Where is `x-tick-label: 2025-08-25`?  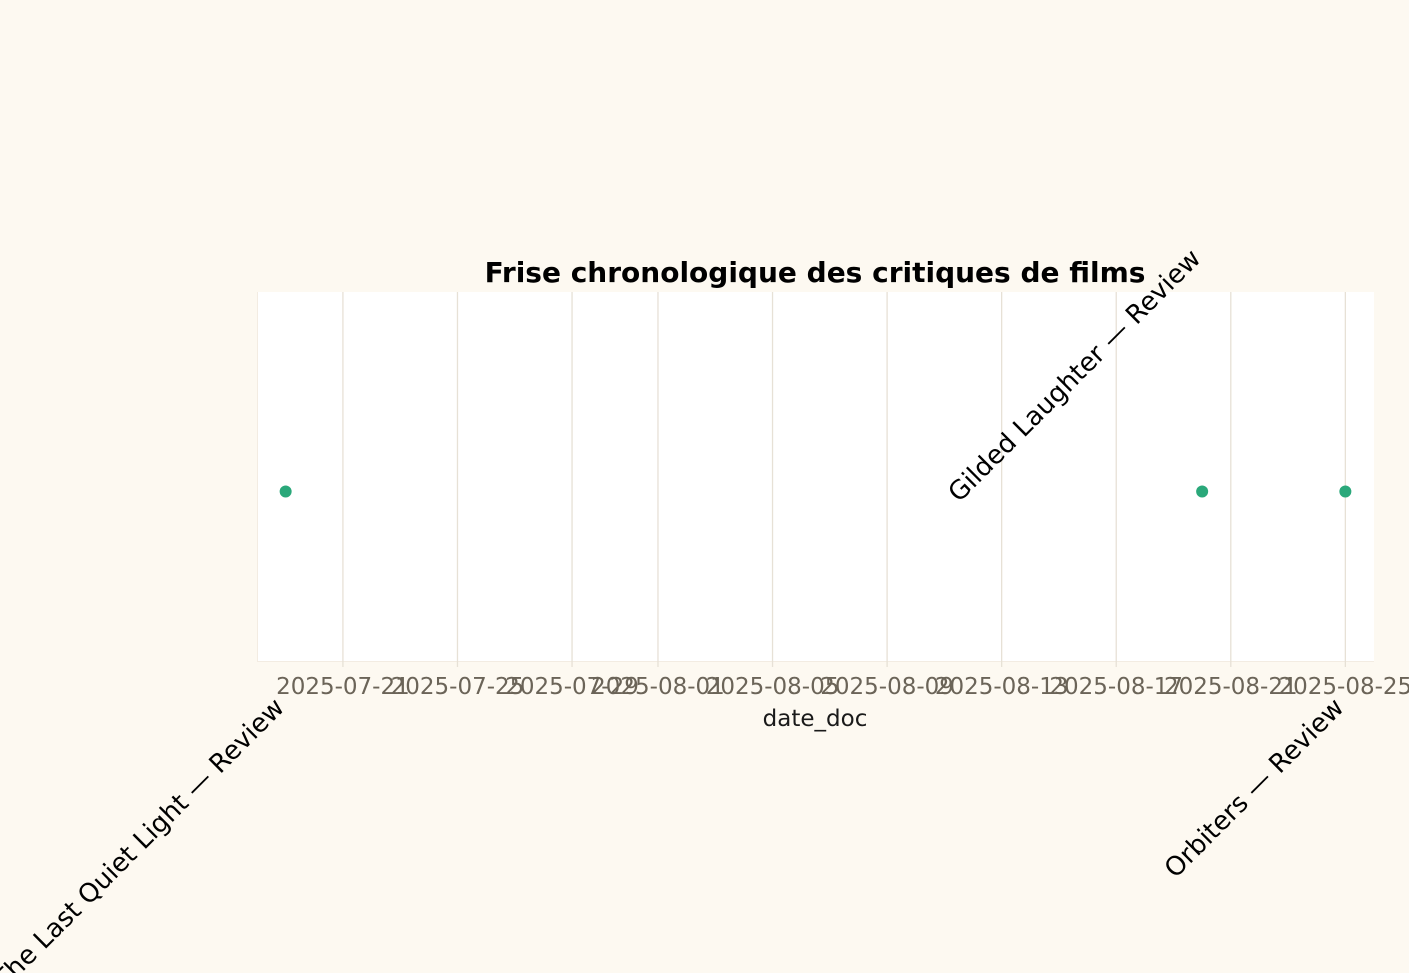 x-tick-label: 2025-08-25 is located at coordinates (1344, 687).